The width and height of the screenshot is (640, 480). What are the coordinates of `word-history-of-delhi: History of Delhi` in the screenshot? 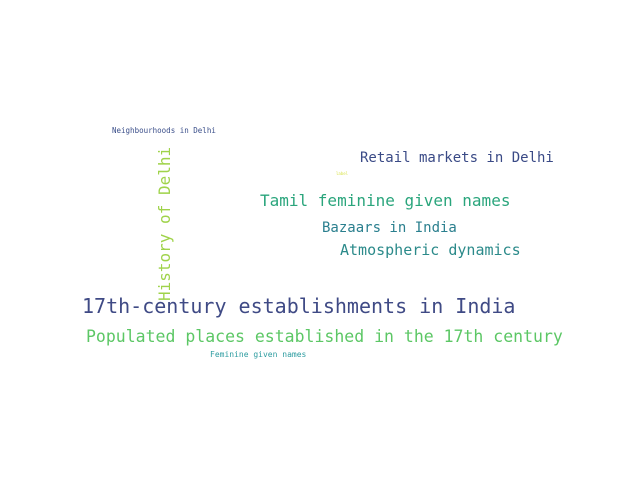 It's located at (164, 223).